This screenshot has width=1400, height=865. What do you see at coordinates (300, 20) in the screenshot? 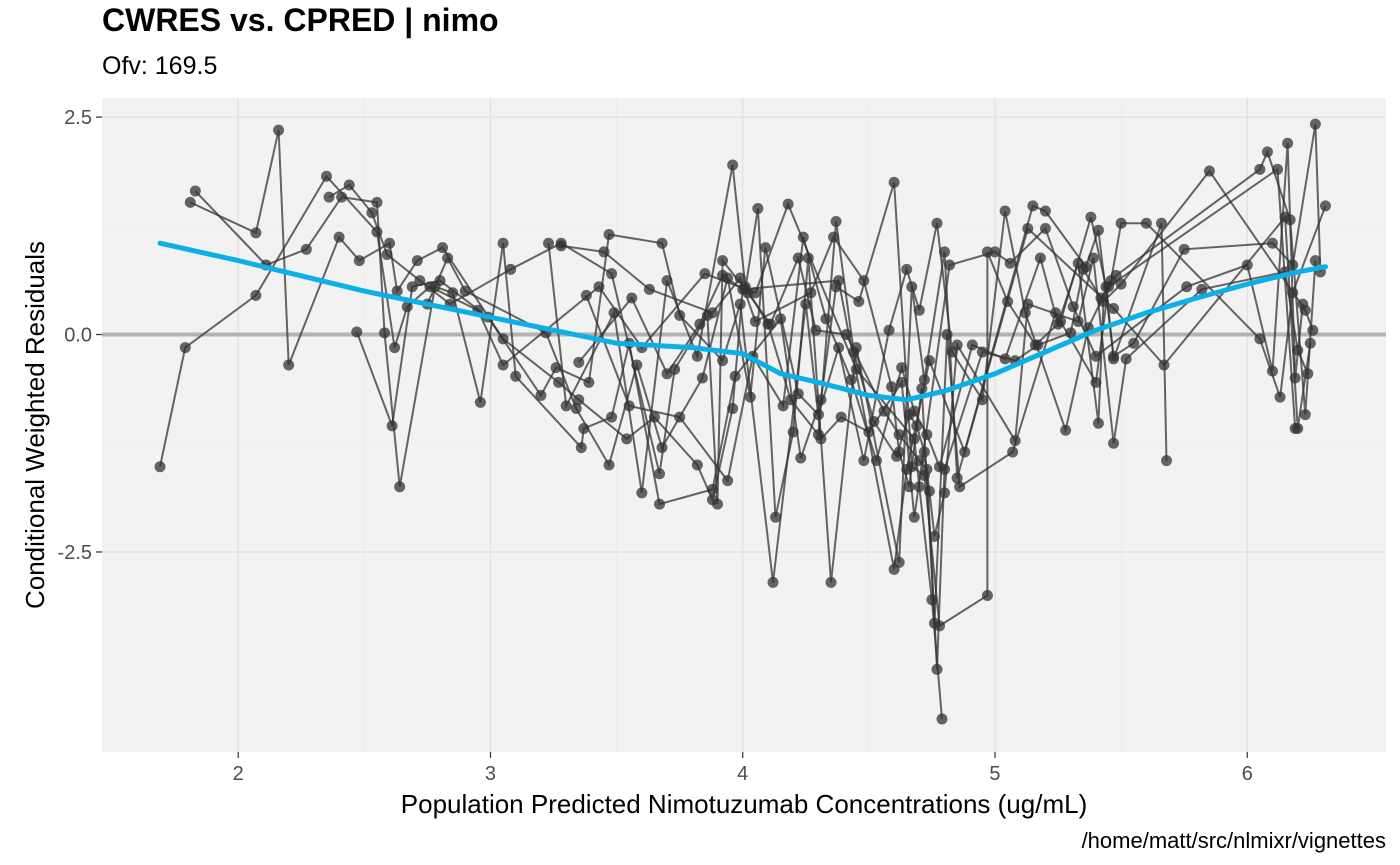
I see `chart-title: CWRES vs. CPRED | nimo` at bounding box center [300, 20].